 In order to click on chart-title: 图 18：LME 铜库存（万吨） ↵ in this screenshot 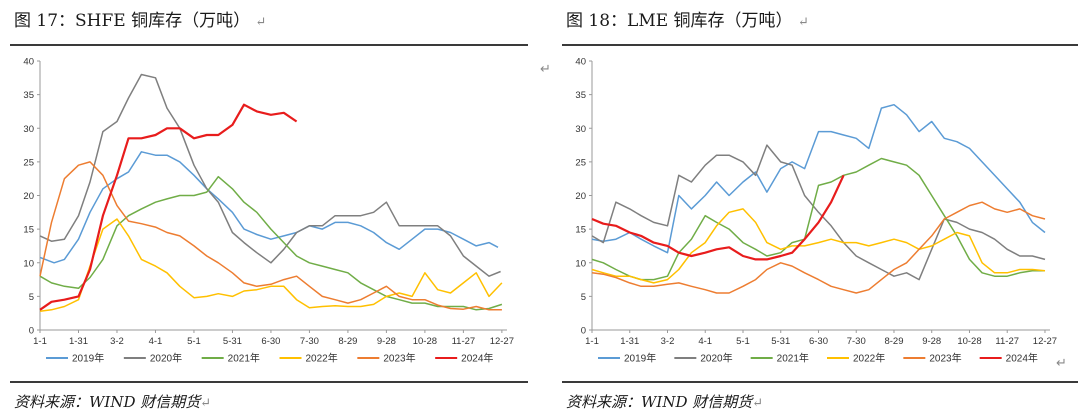, I will do `click(687, 18)`.